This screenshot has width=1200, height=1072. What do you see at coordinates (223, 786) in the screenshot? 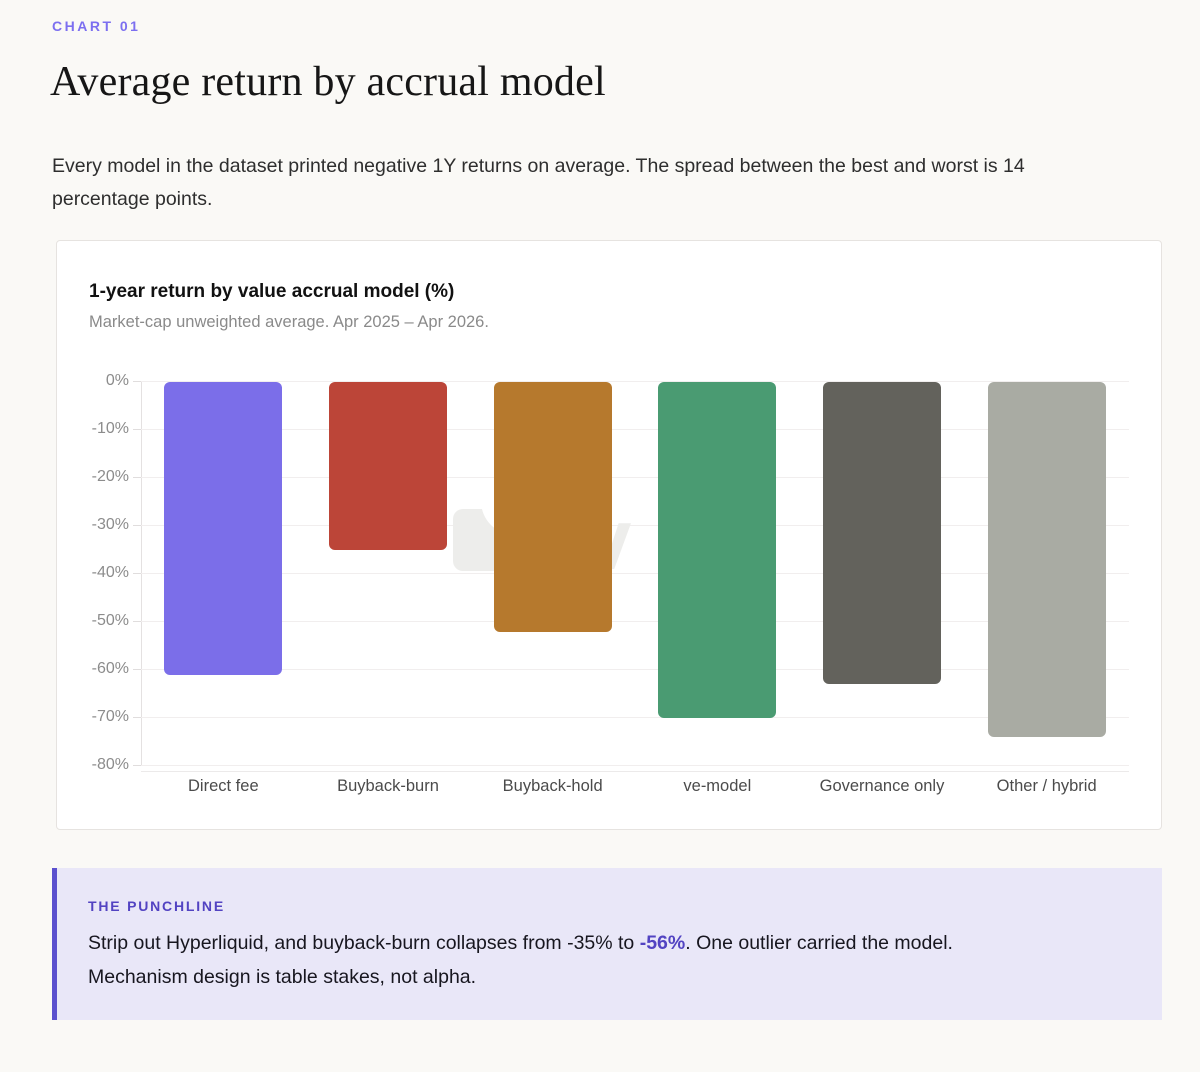
I see `x-tick-label: Direct fee` at bounding box center [223, 786].